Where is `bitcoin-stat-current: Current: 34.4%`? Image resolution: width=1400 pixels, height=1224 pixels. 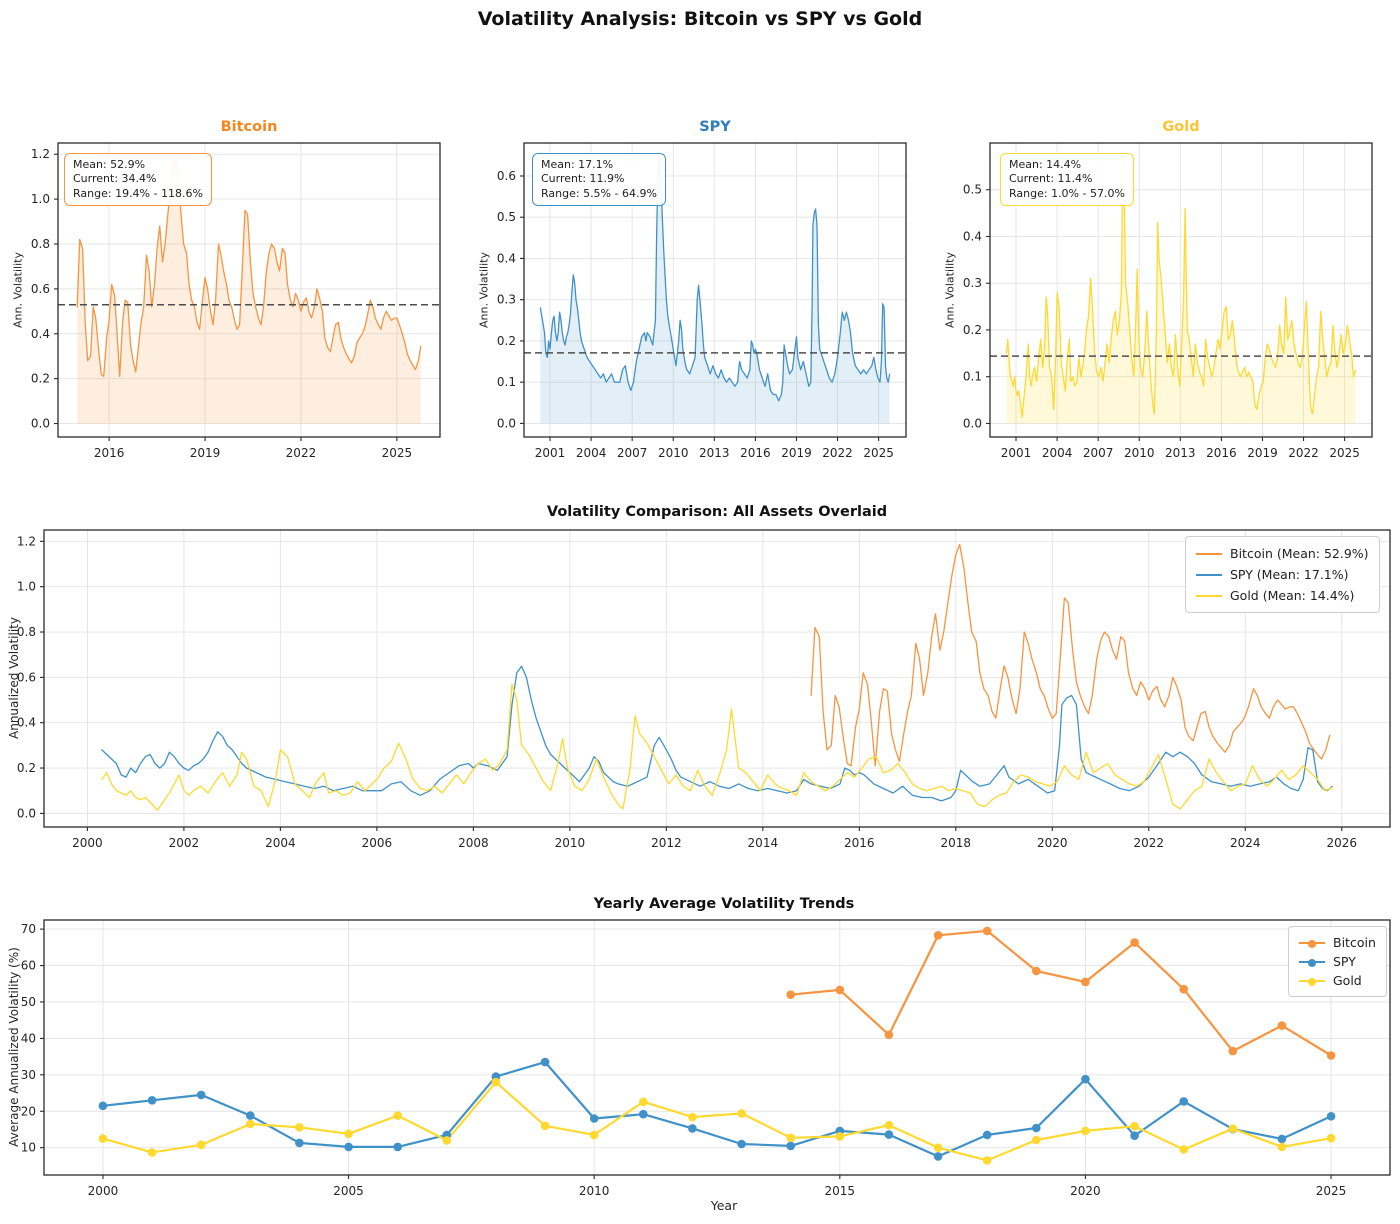 bitcoin-stat-current: Current: 34.4% is located at coordinates (115, 179).